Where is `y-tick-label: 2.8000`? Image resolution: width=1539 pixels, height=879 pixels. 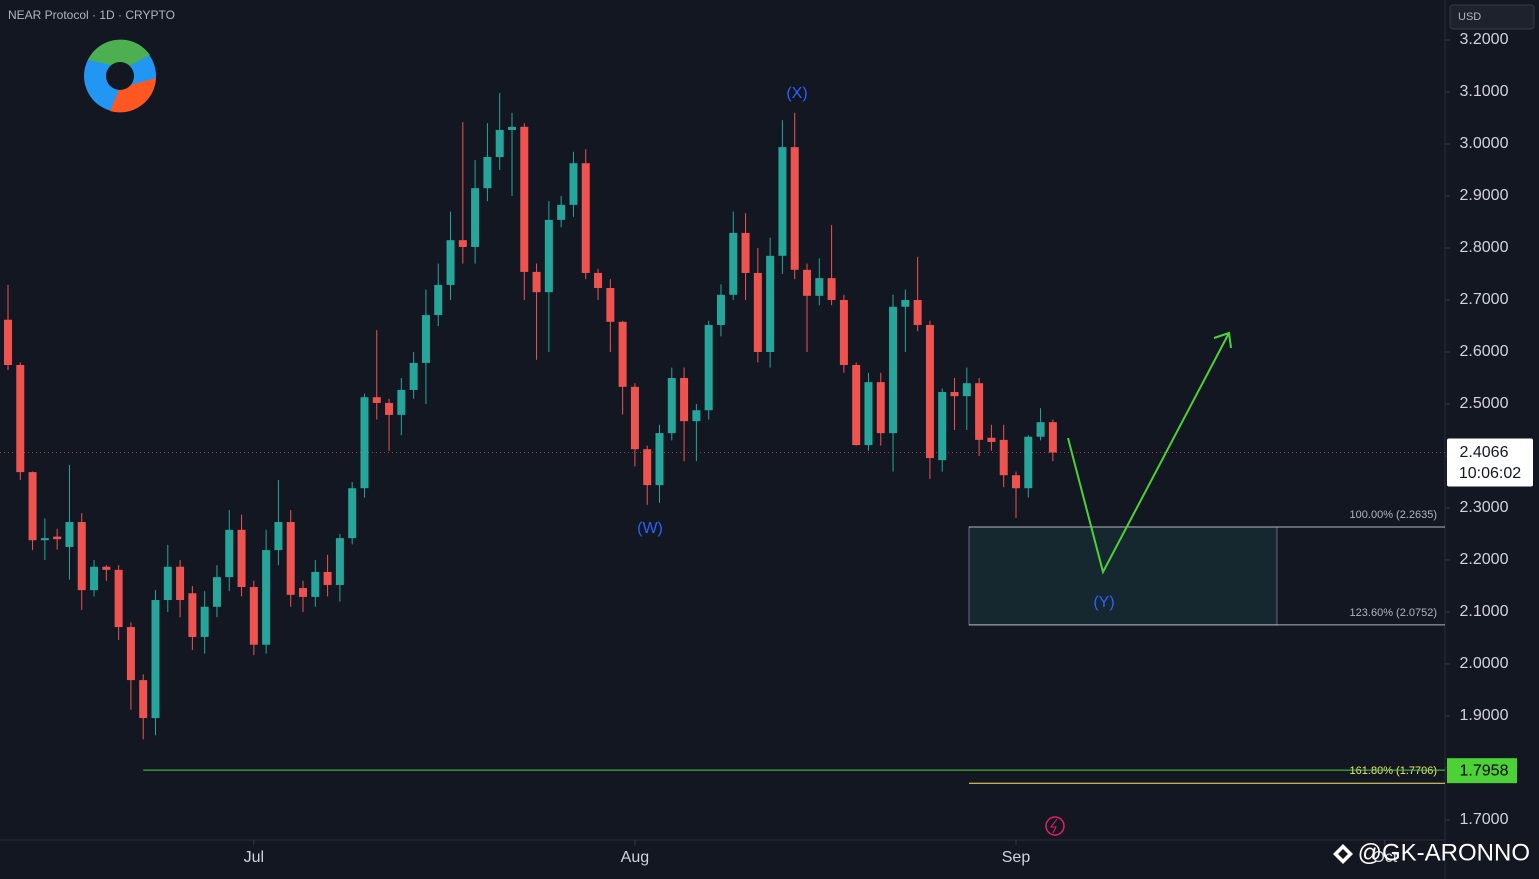 y-tick-label: 2.8000 is located at coordinates (1484, 247).